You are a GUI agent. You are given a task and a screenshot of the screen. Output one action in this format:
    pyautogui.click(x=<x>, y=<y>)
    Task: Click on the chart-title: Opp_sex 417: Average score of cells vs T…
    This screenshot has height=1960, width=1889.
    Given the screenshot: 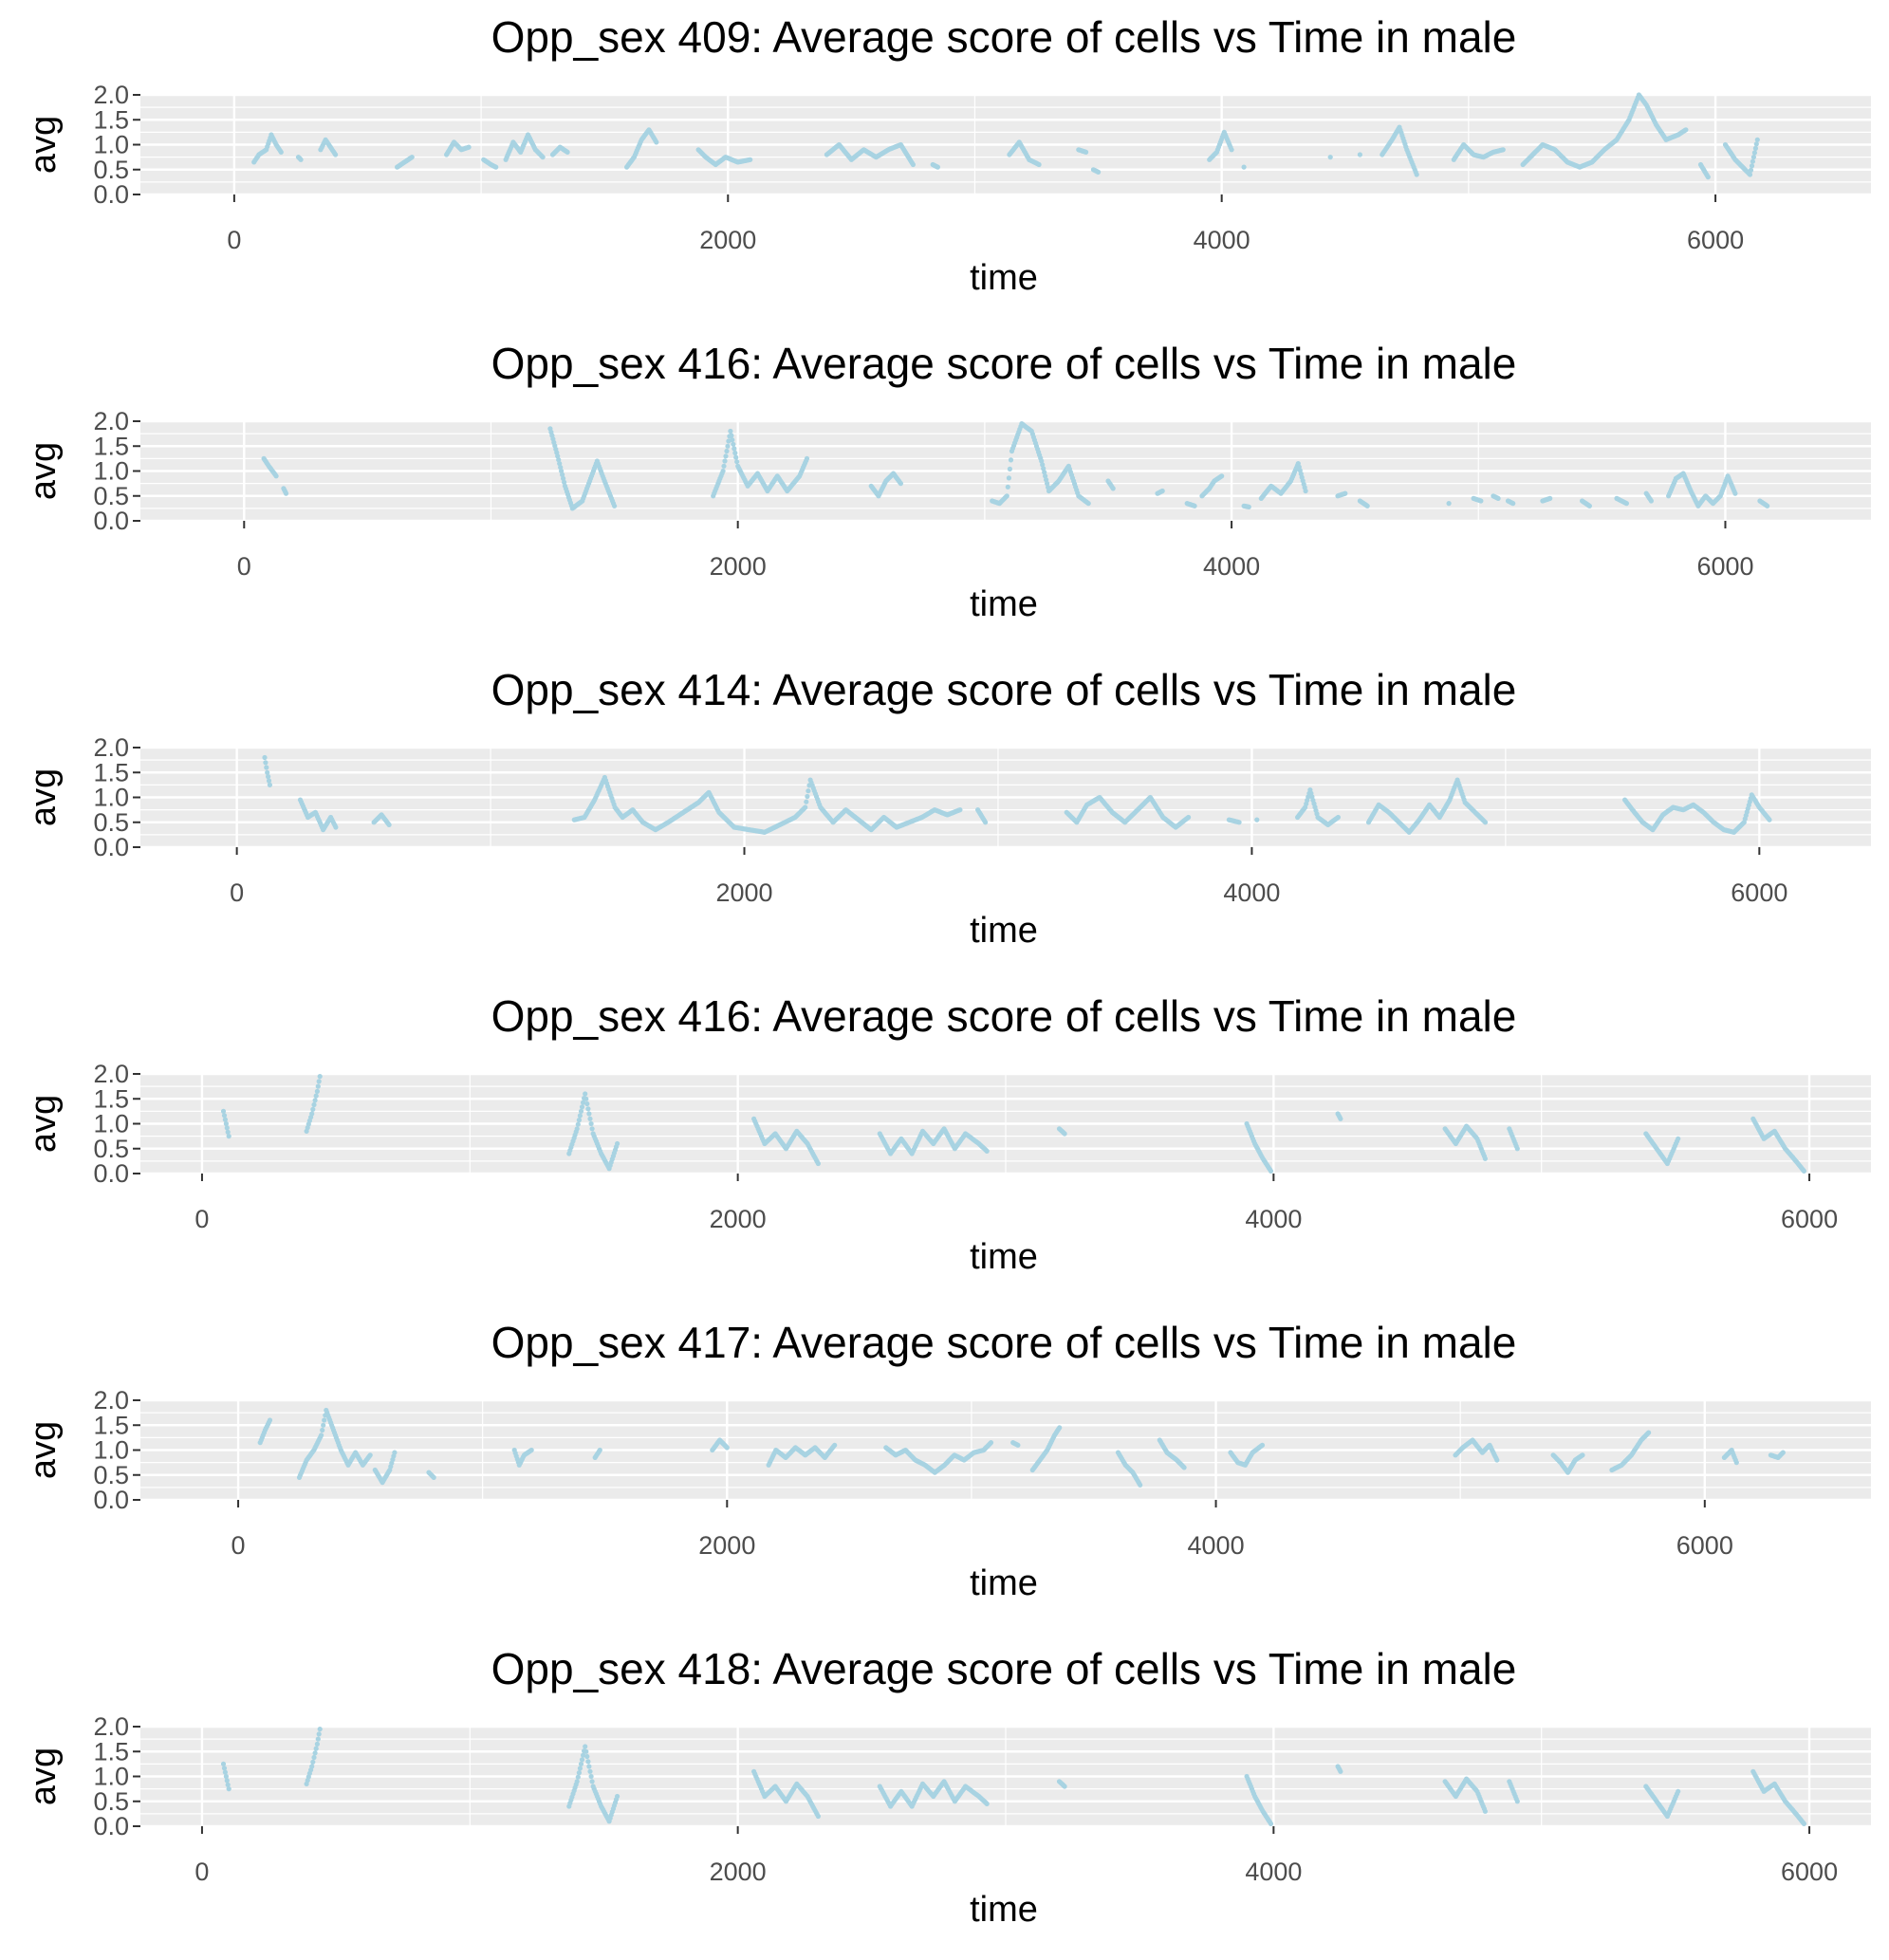 What is the action you would take?
    pyautogui.click(x=1004, y=1343)
    